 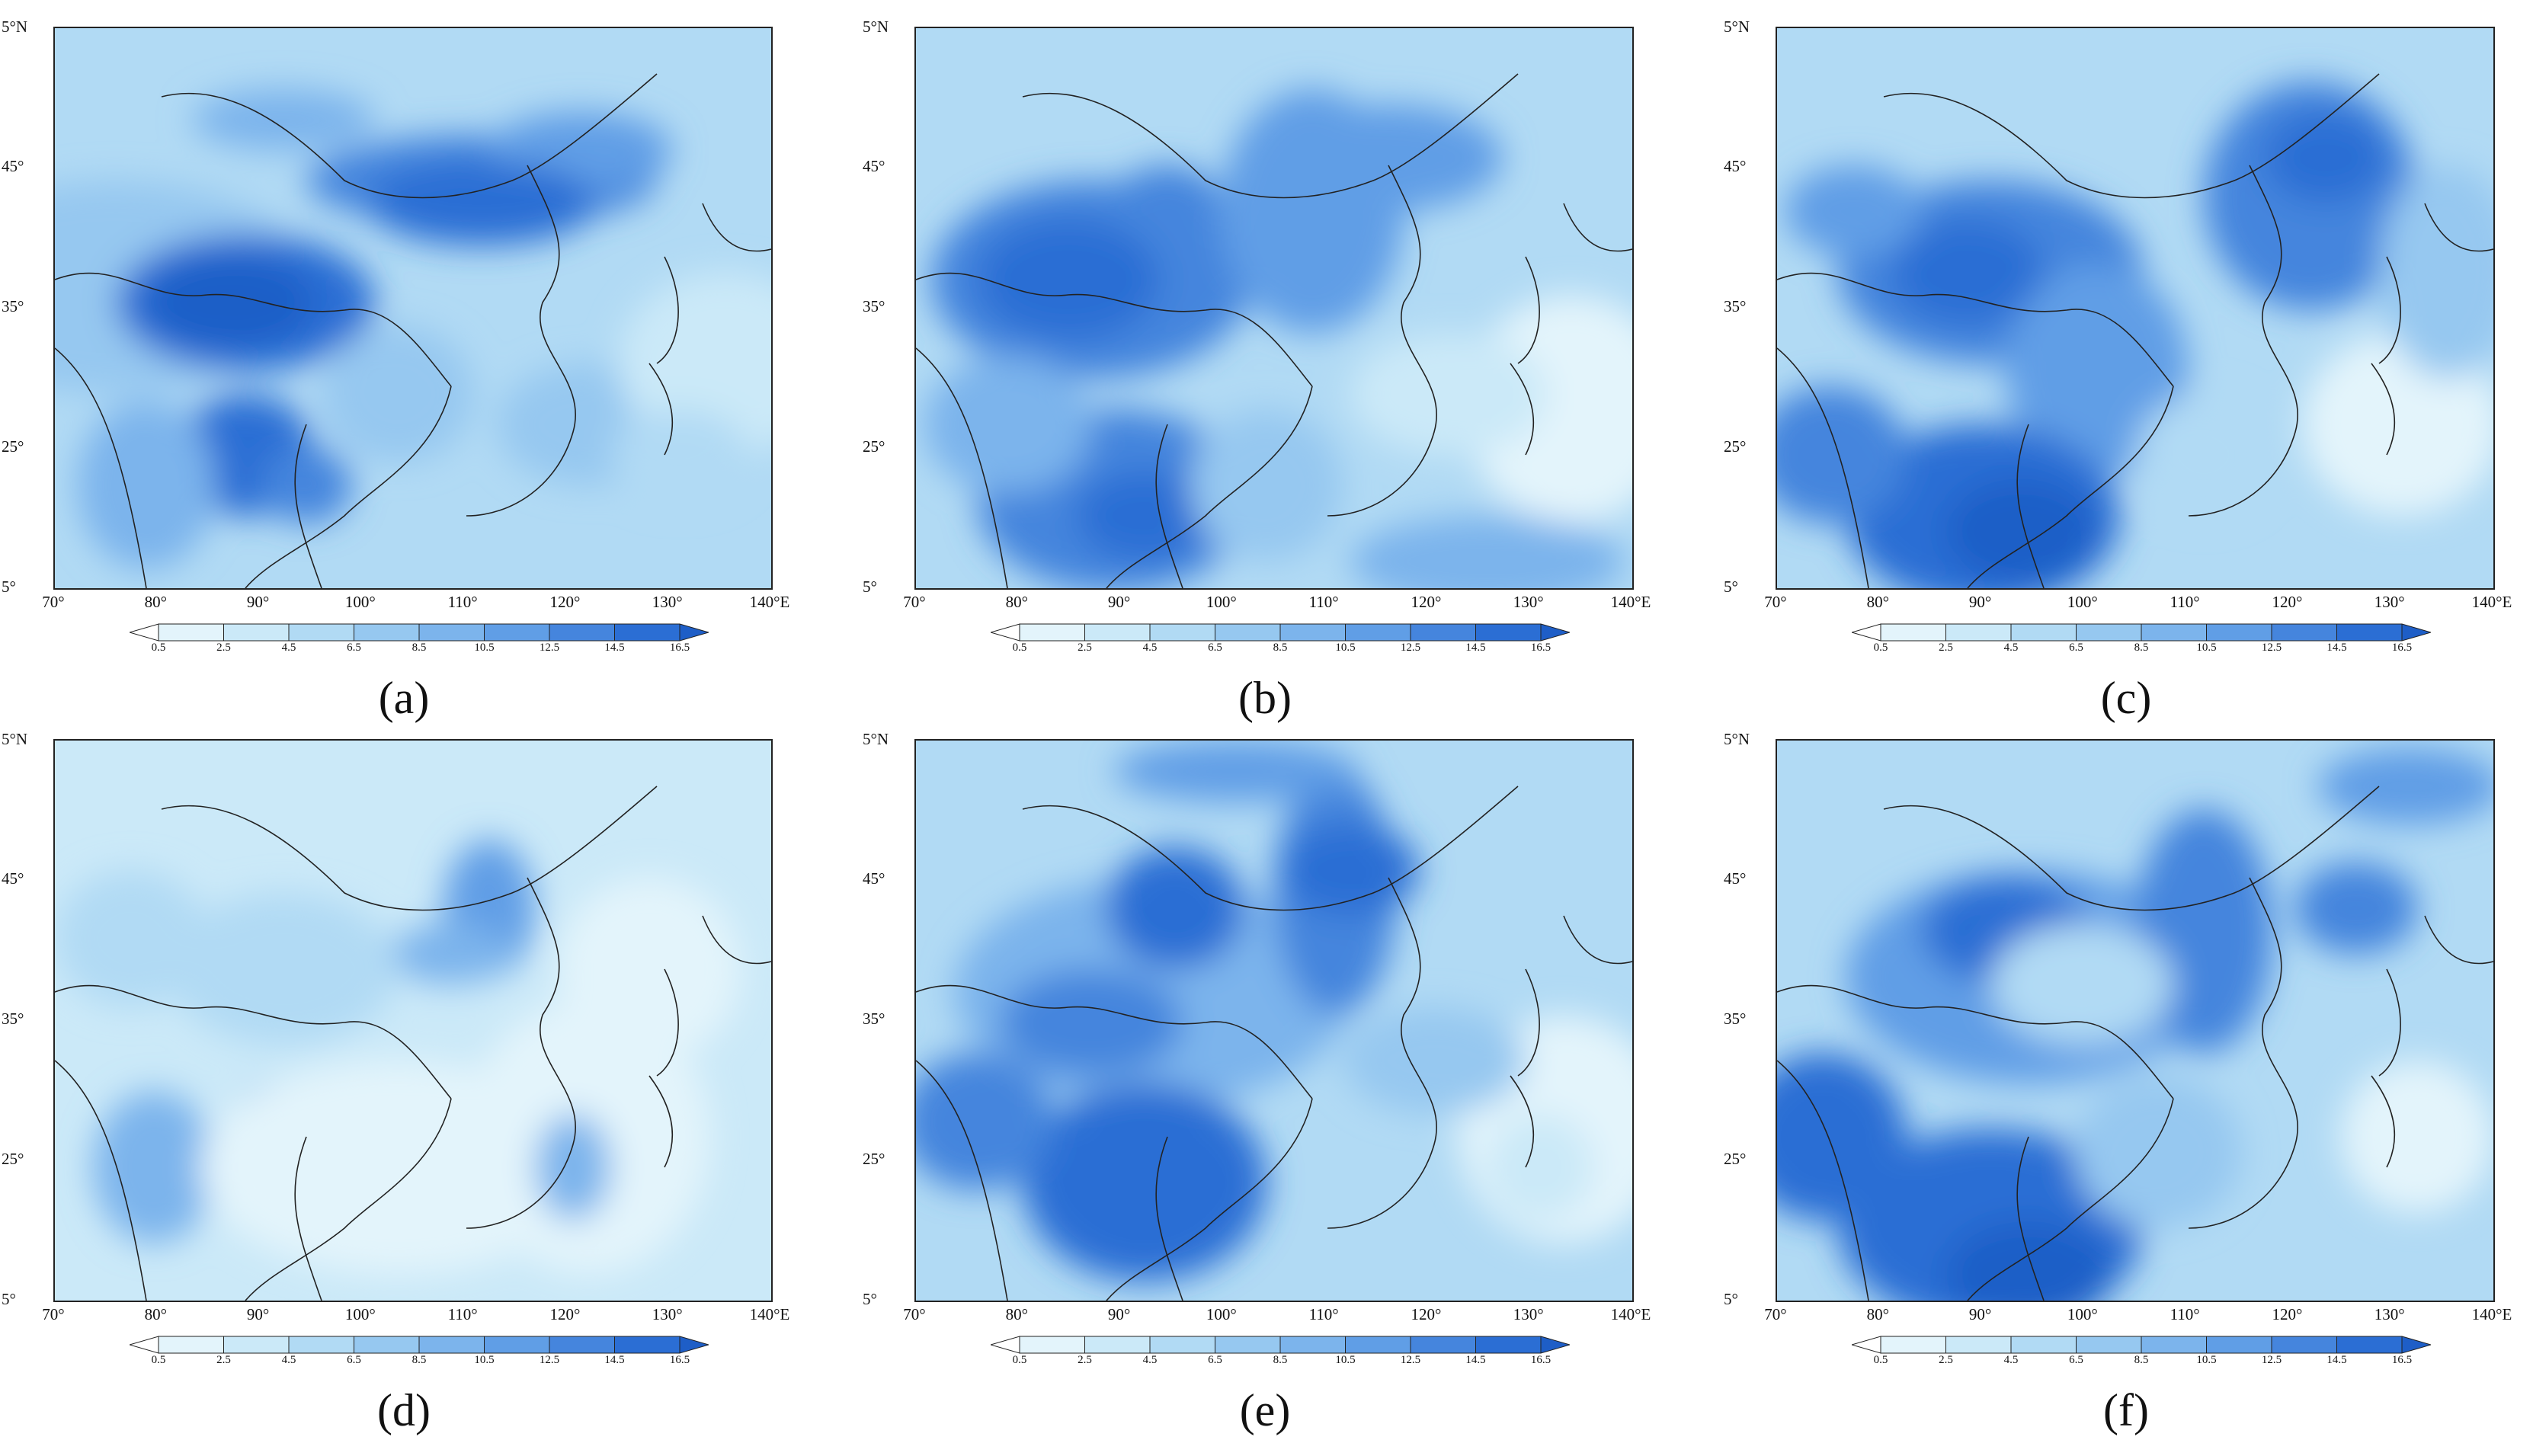 What do you see at coordinates (876, 27) in the screenshot?
I see `latitude-label: 5°N` at bounding box center [876, 27].